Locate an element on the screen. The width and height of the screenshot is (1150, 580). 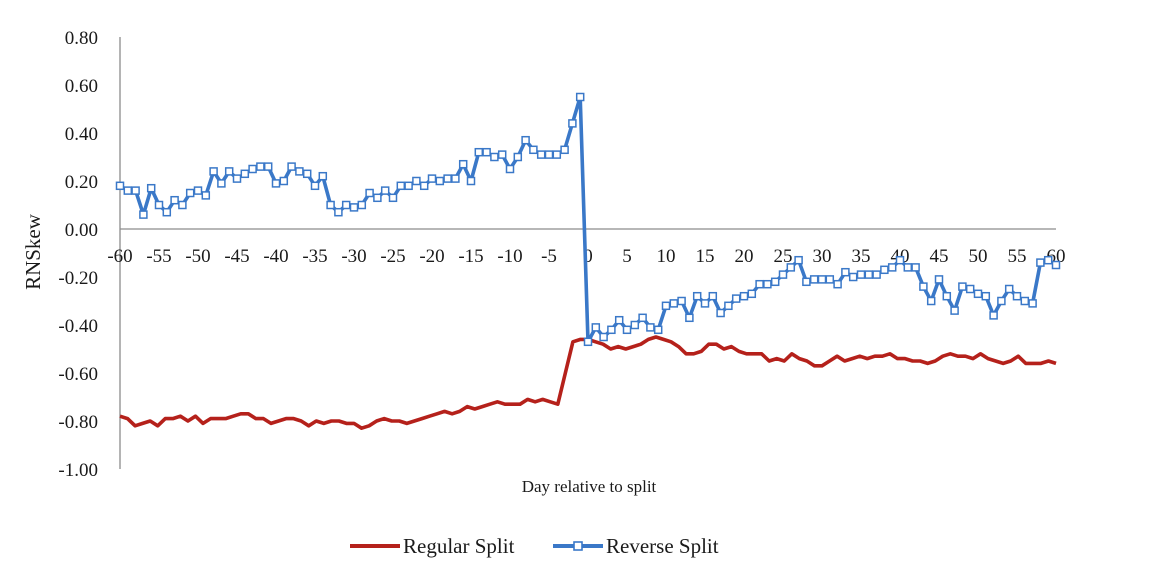
legend: Regular Split Reverse Split is located at coordinates (534, 546).